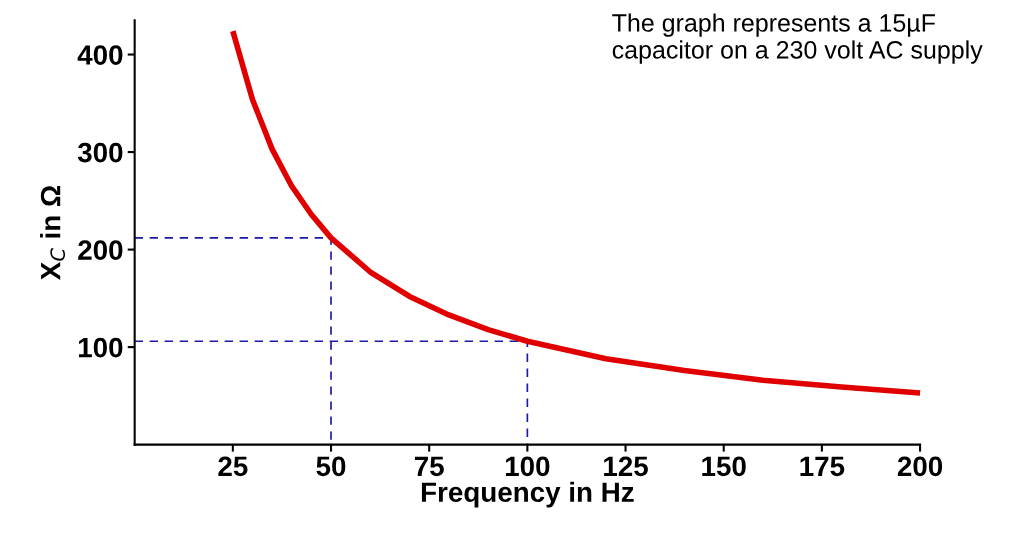  I want to click on y-tick-label: 400, so click(100, 55).